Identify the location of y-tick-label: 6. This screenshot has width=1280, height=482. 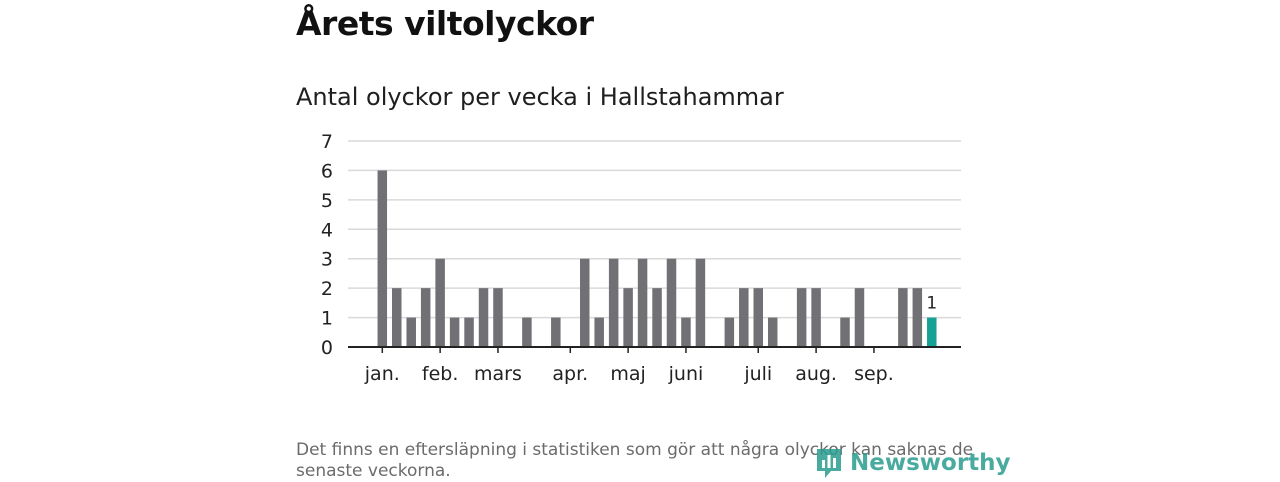
(327, 171).